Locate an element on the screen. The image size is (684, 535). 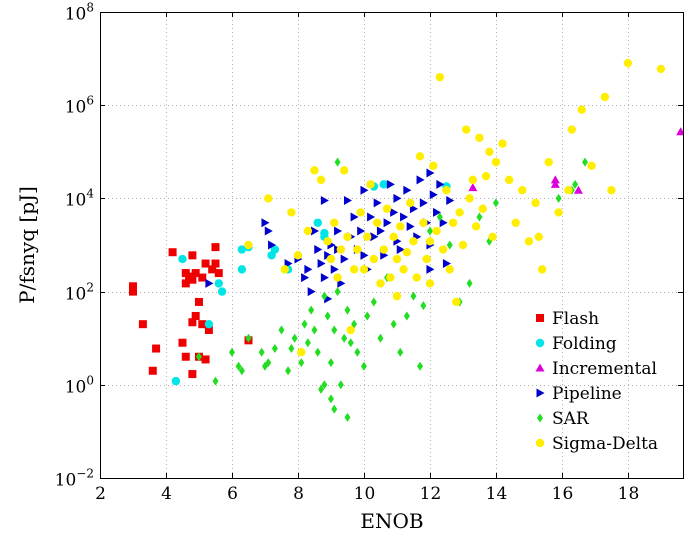
legend-label: Incremental is located at coordinates (604, 369).